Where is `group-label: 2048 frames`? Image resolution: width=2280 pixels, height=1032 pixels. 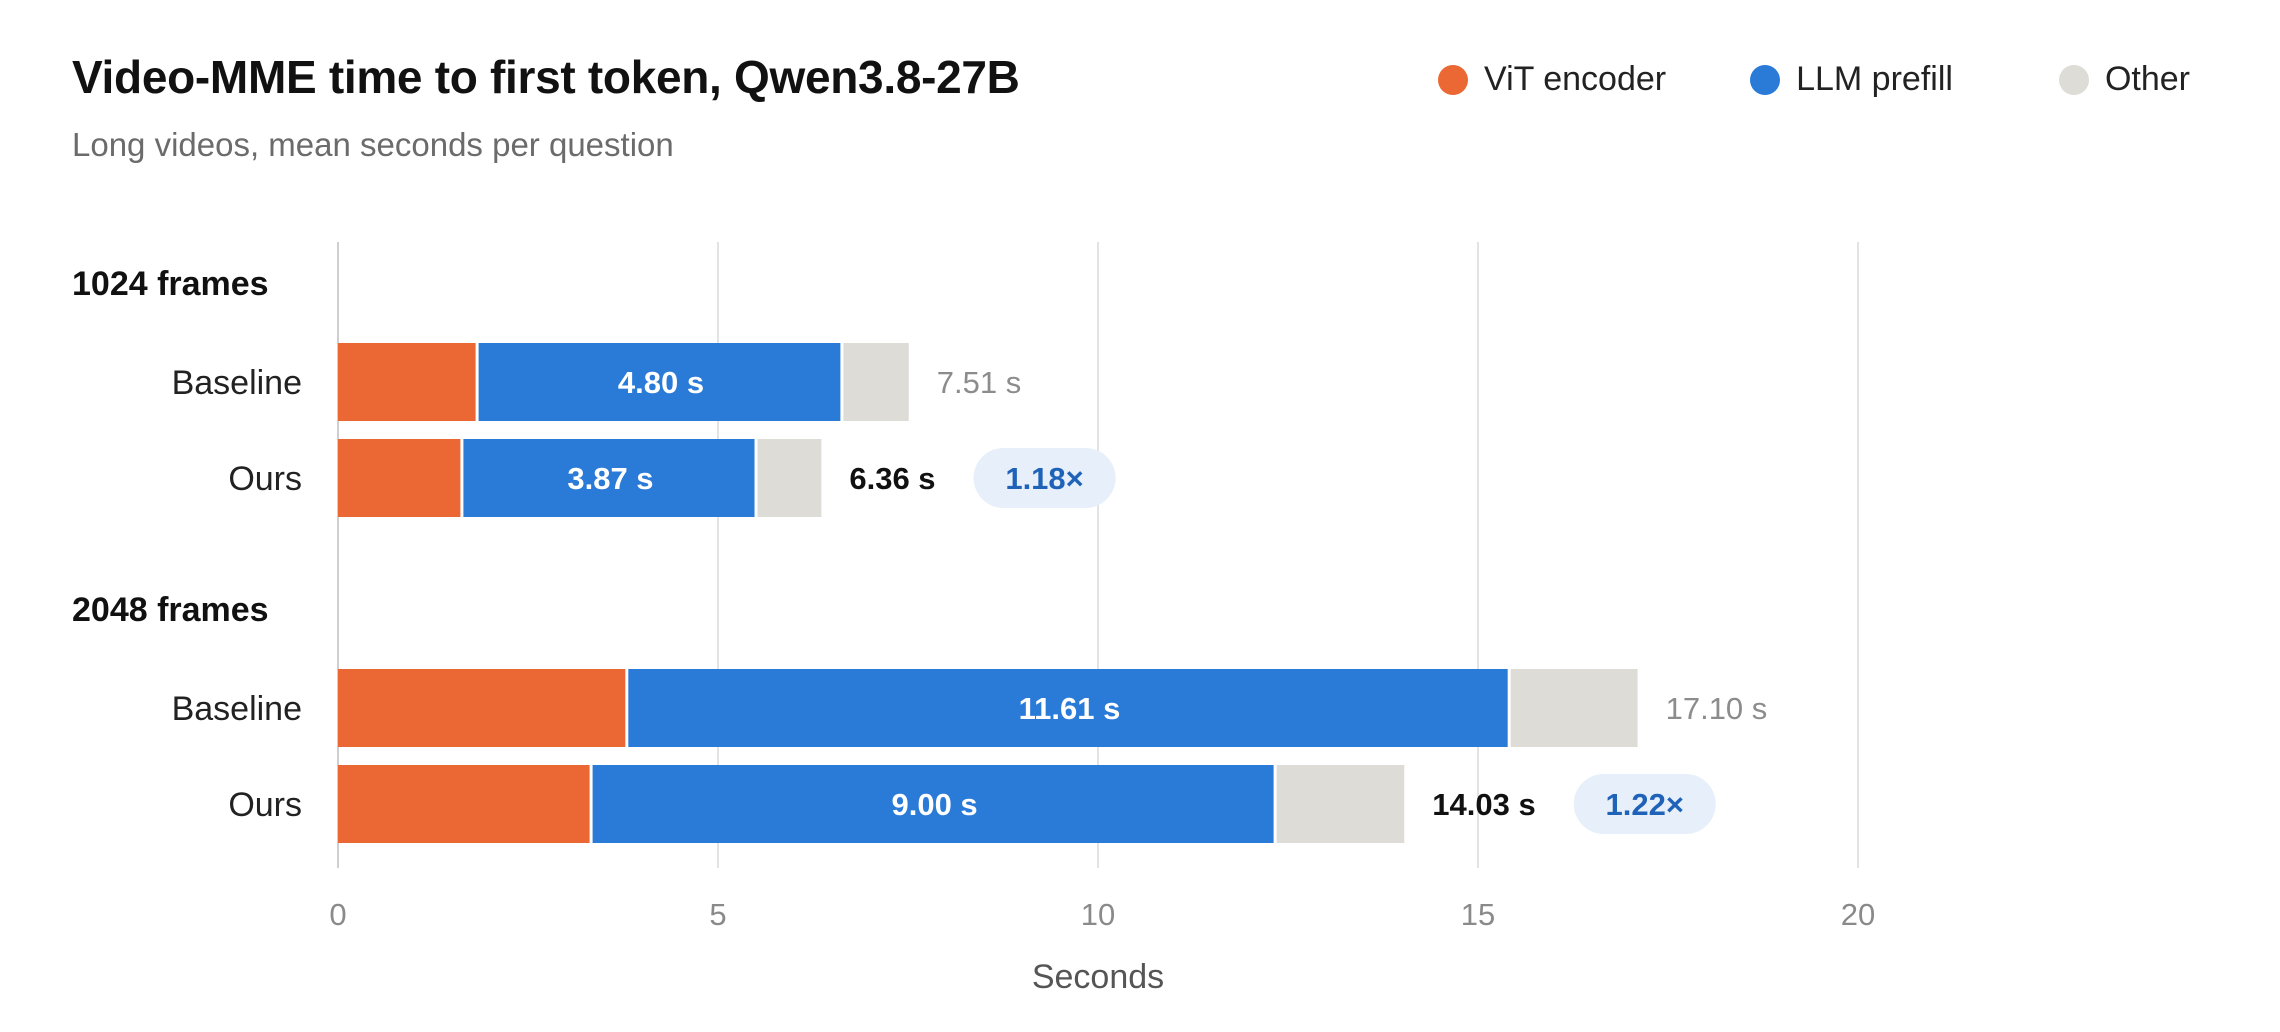 group-label: 2048 frames is located at coordinates (170, 610).